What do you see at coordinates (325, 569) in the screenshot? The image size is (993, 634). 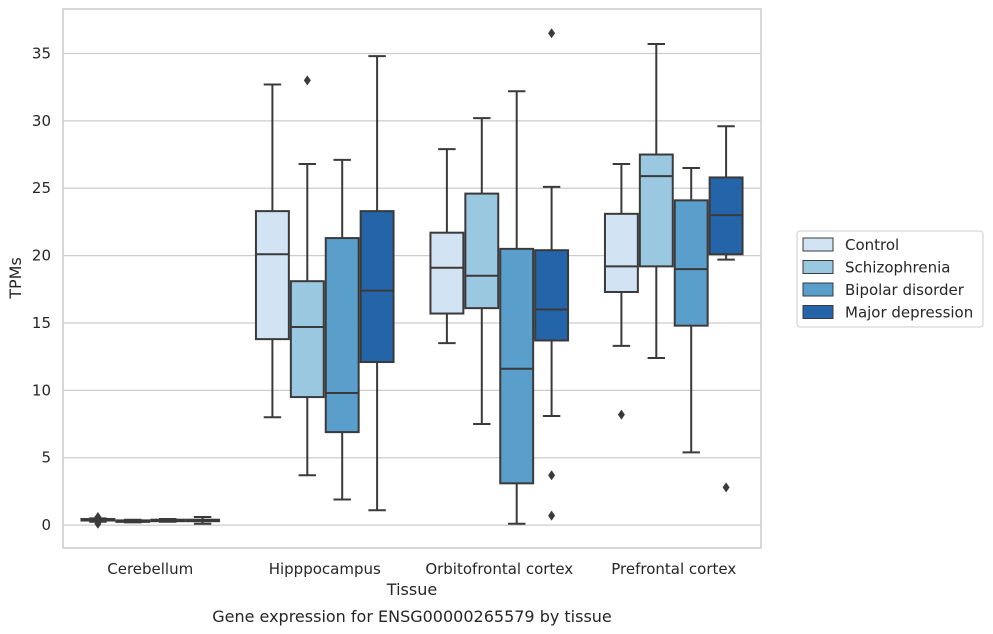 I see `x-tick-label: Hipppocampus` at bounding box center [325, 569].